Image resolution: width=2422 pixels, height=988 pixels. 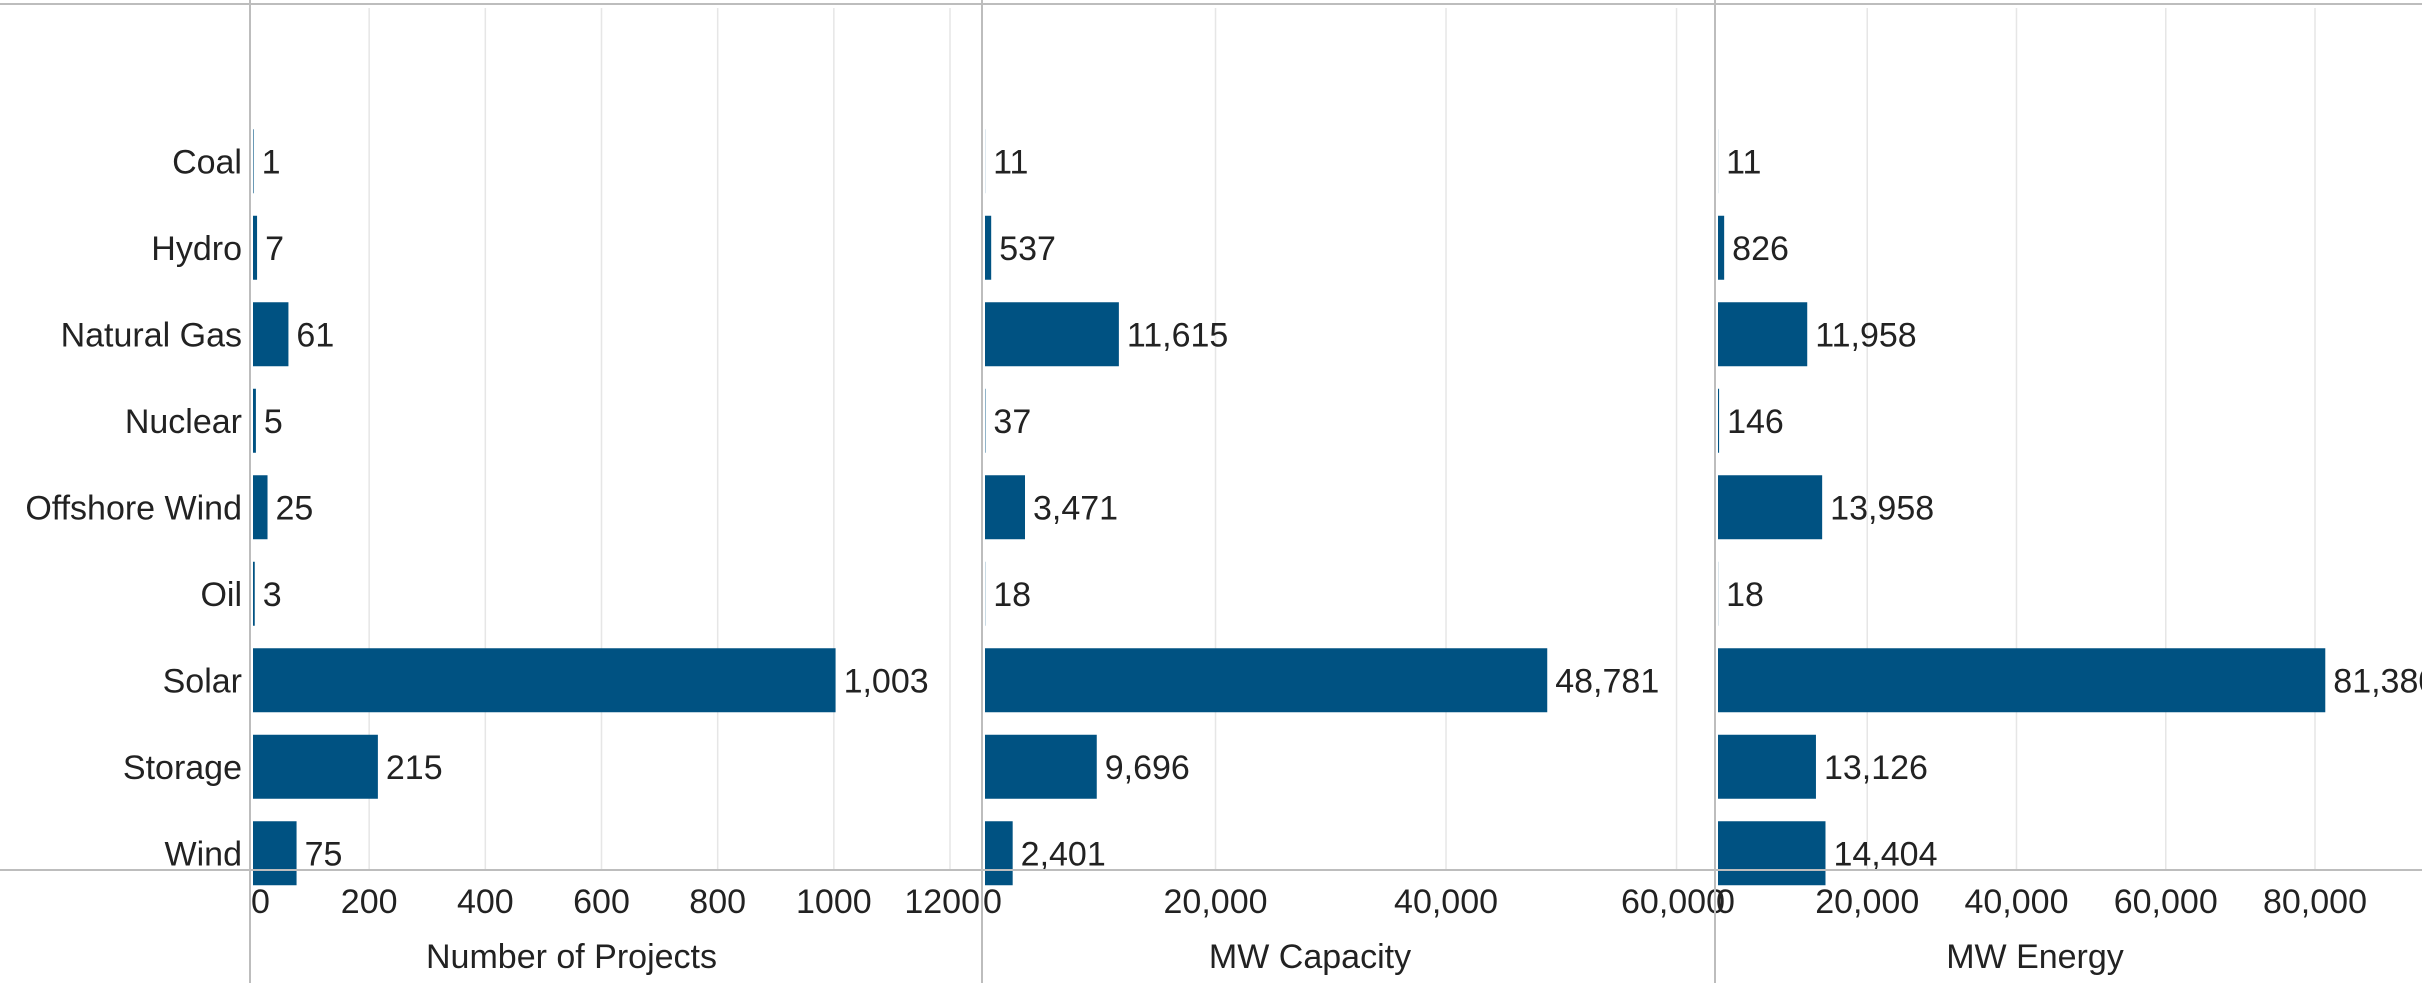 I want to click on value-label: 537, so click(x=1027, y=249).